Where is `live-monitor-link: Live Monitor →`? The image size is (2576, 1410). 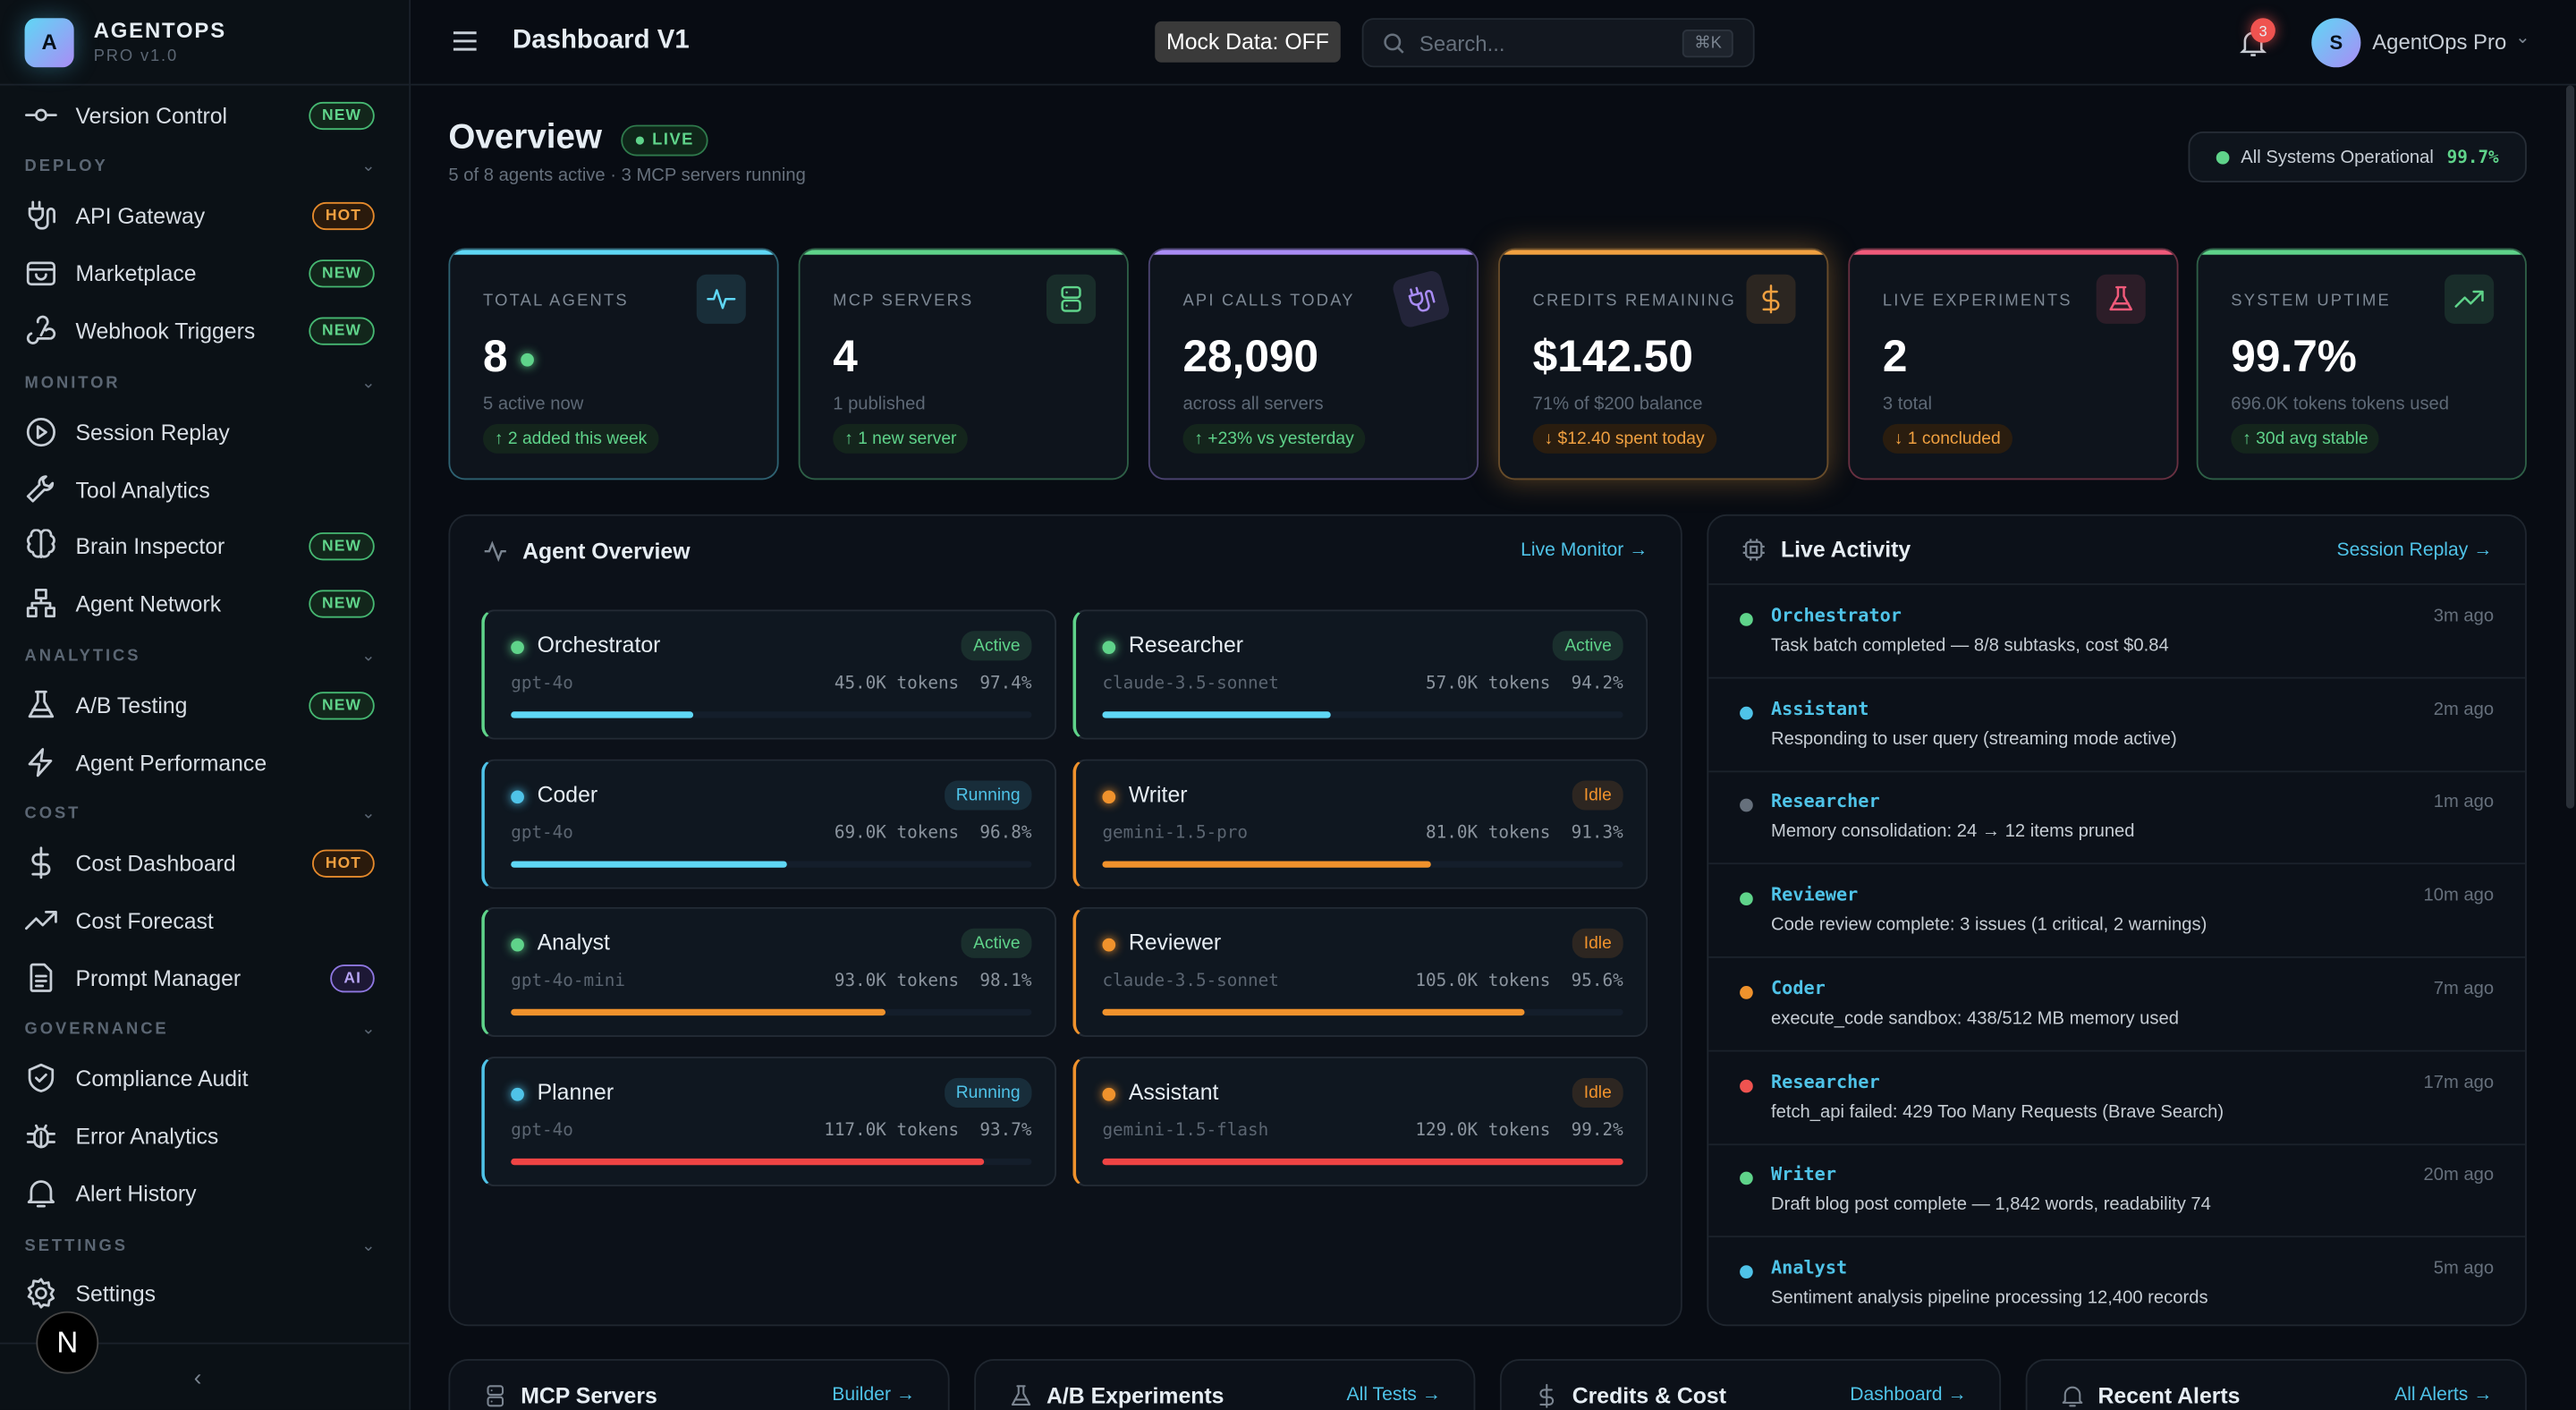
live-monitor-link: Live Monitor → is located at coordinates (1584, 550).